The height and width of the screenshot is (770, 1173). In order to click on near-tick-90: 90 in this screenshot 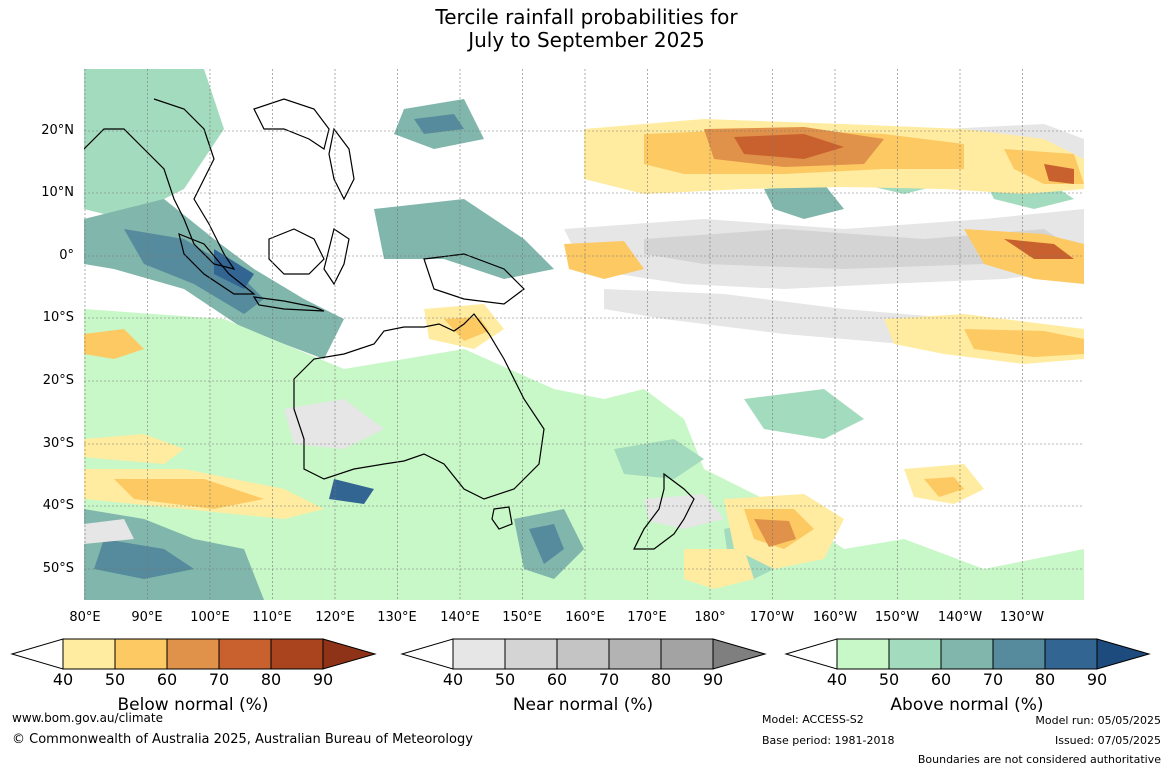, I will do `click(713, 679)`.